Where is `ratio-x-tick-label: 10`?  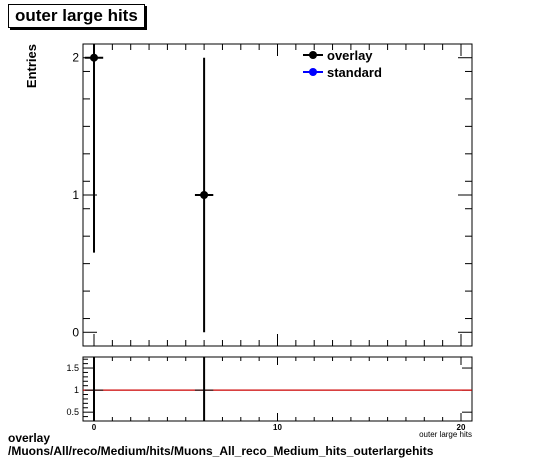
ratio-x-tick-label: 10 is located at coordinates (277, 427).